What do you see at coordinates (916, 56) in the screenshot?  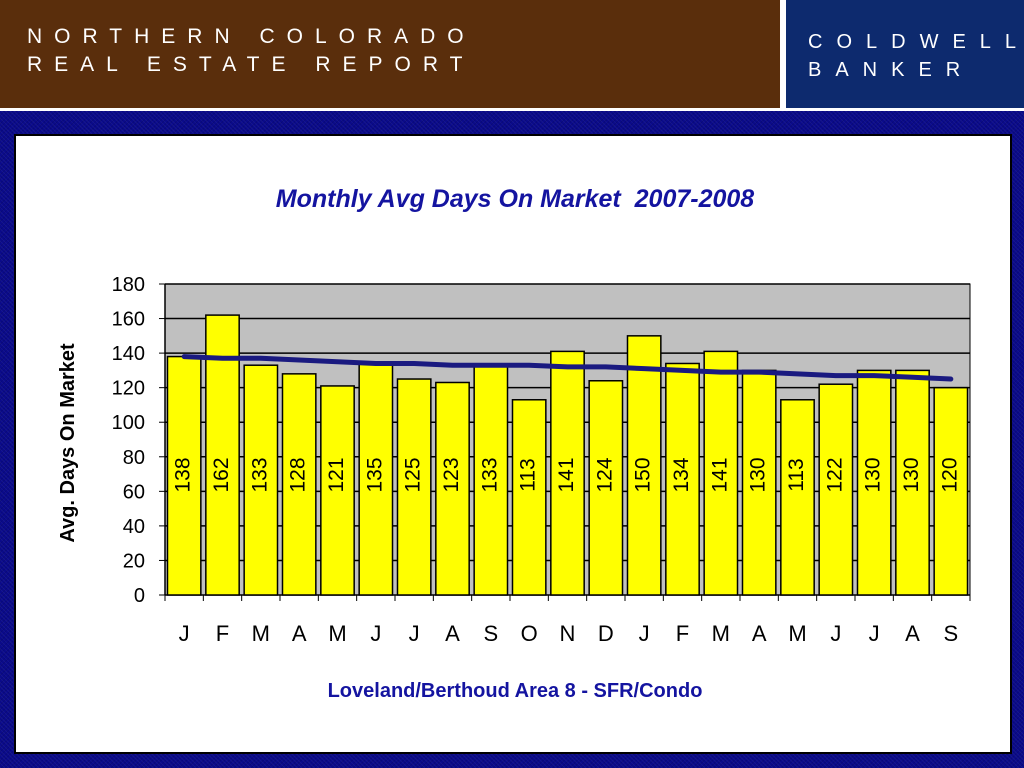 I see `brand-logo-text: COLDWELL BANKER` at bounding box center [916, 56].